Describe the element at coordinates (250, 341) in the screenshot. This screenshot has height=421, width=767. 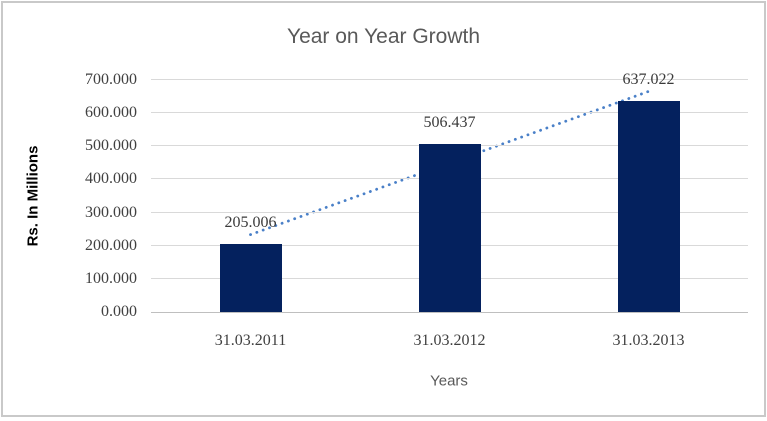
I see `x-tick-label: 31.03.2011` at that location.